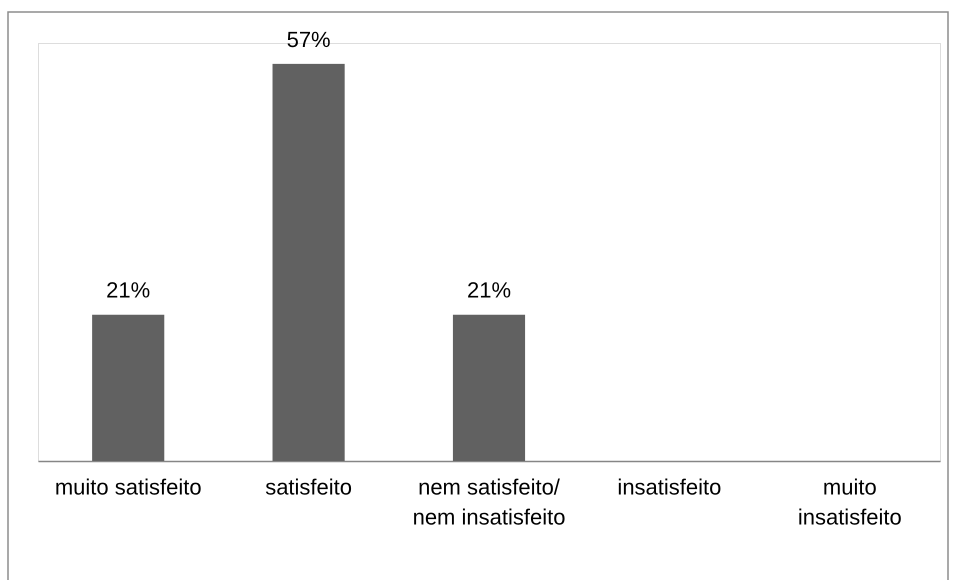 Image resolution: width=955 pixels, height=580 pixels. Describe the element at coordinates (308, 39) in the screenshot. I see `data-label: 57%` at that location.